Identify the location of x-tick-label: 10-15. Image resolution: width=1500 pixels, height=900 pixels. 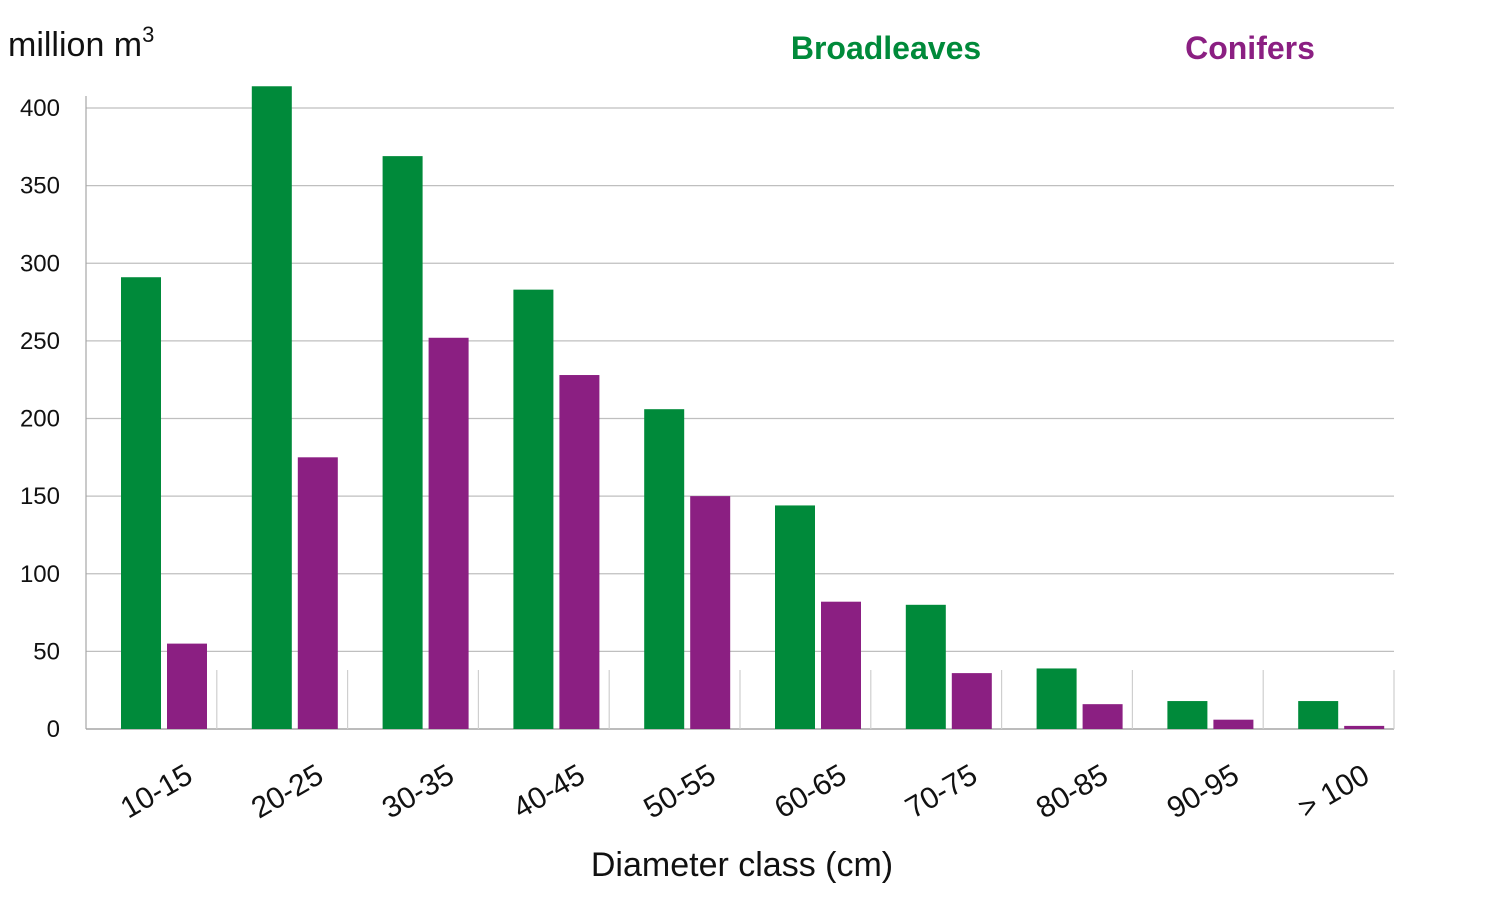
(156, 791).